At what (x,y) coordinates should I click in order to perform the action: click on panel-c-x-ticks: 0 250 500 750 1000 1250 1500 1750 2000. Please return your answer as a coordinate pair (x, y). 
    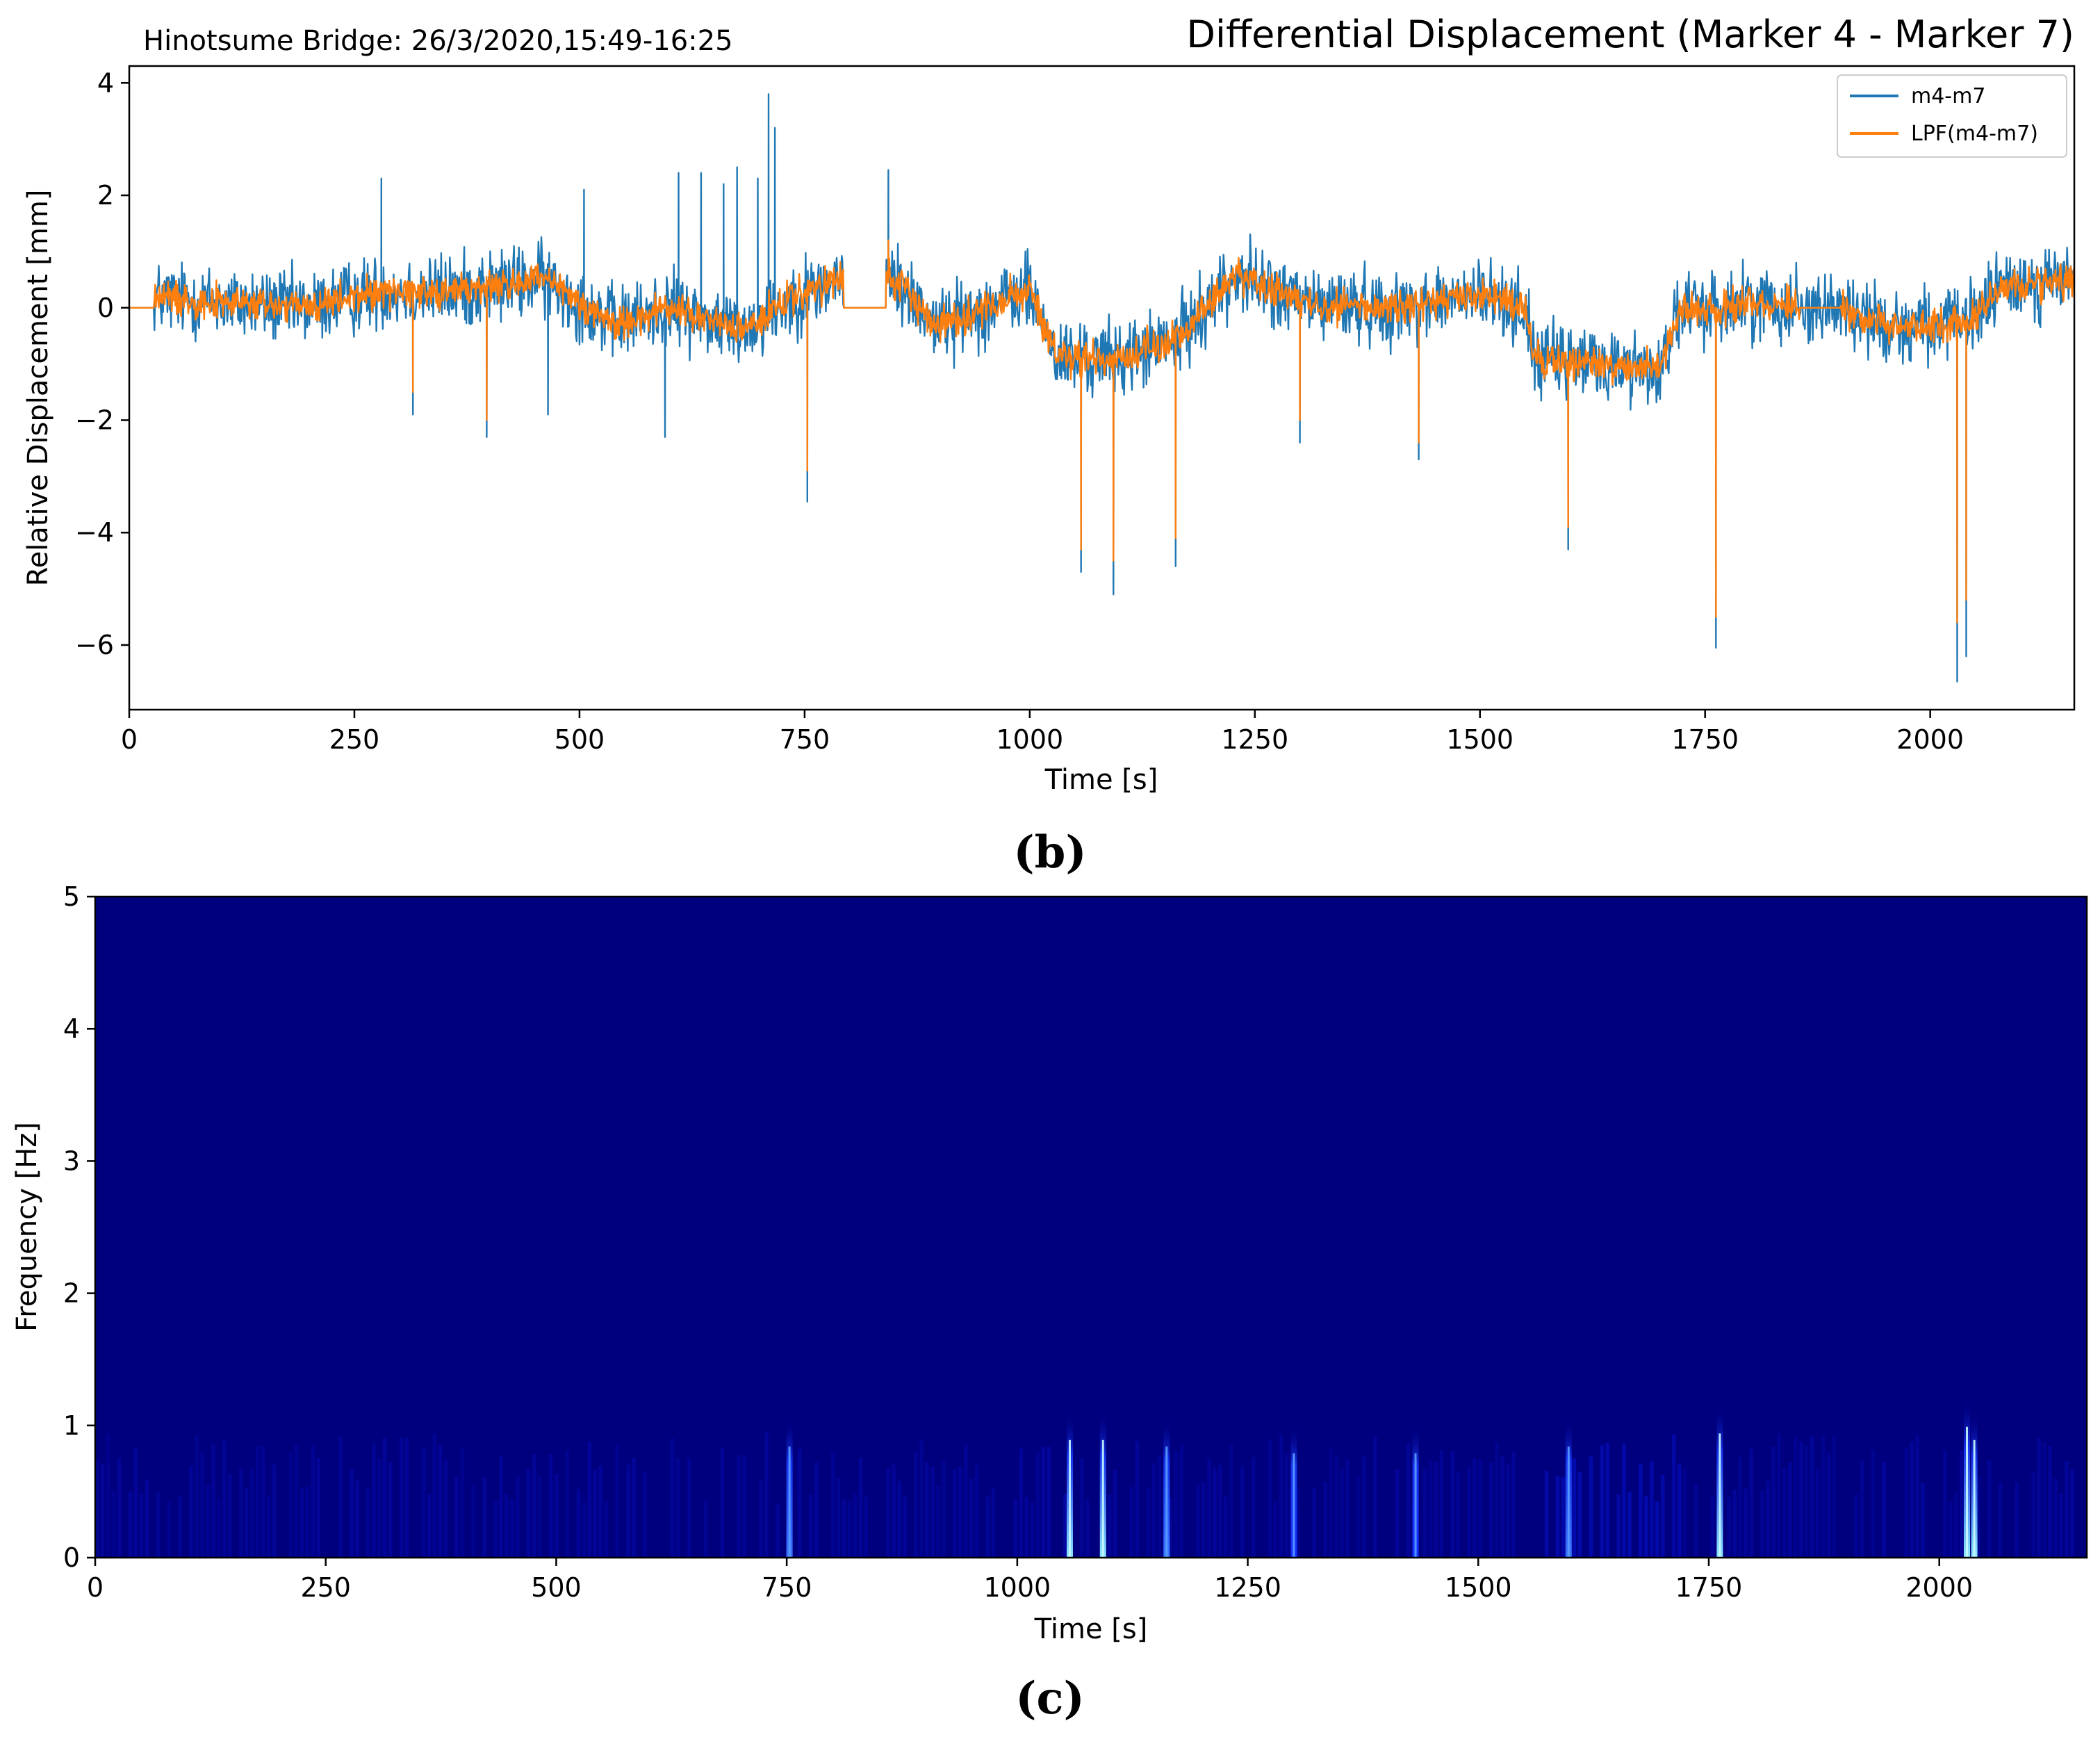
    Looking at the image, I should click on (1030, 1580).